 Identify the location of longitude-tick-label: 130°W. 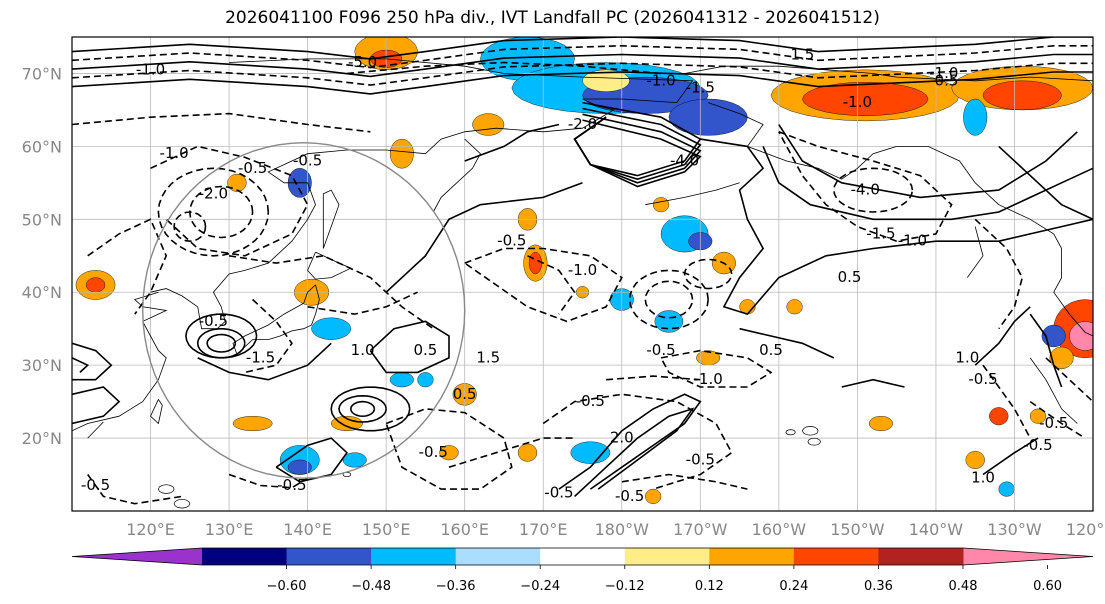
(1014, 529).